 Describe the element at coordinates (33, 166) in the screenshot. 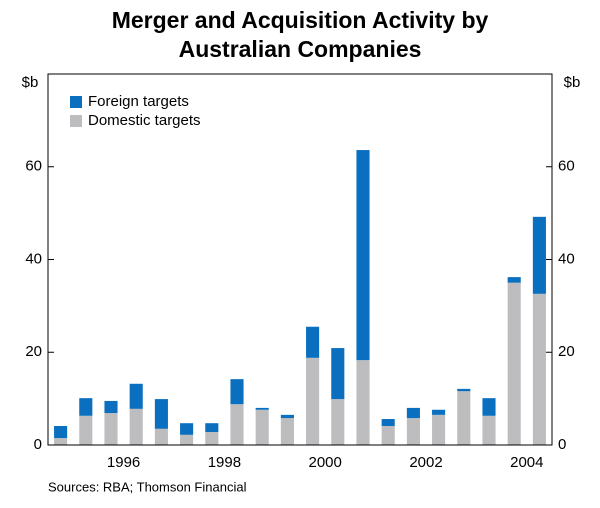

I see `y-tick-label: 60` at that location.